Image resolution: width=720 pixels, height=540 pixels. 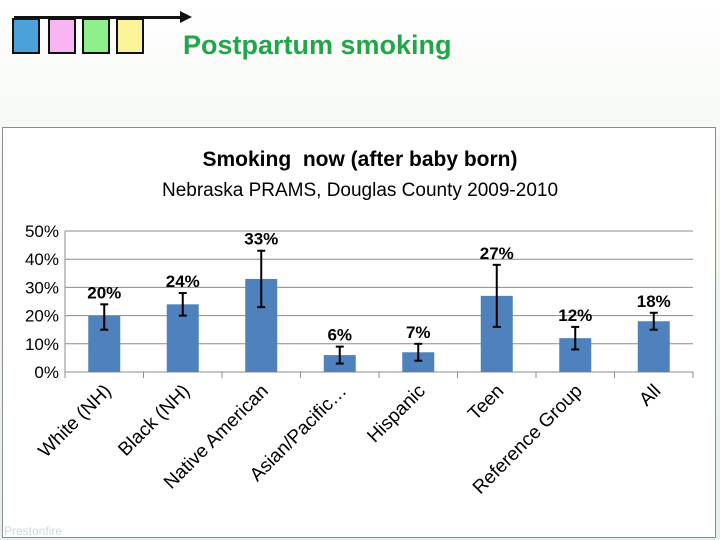 I want to click on x-category-label: White (NH), so click(x=75, y=421).